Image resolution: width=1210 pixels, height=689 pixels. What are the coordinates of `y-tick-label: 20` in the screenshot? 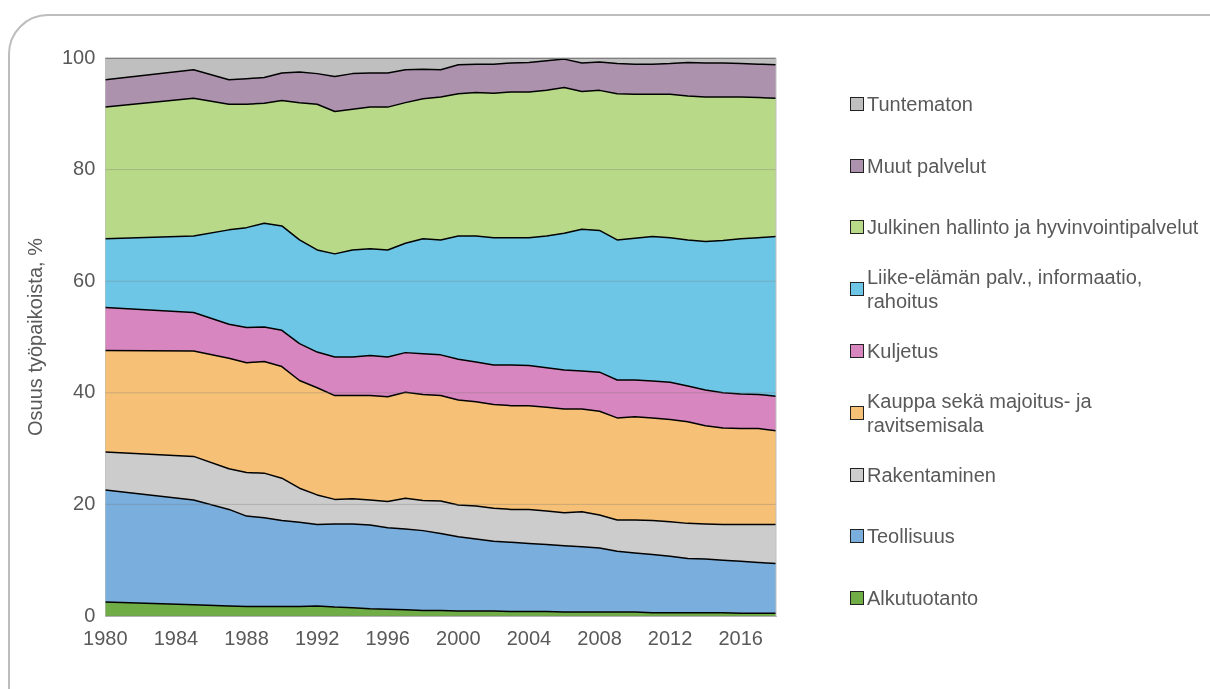 It's located at (84, 502).